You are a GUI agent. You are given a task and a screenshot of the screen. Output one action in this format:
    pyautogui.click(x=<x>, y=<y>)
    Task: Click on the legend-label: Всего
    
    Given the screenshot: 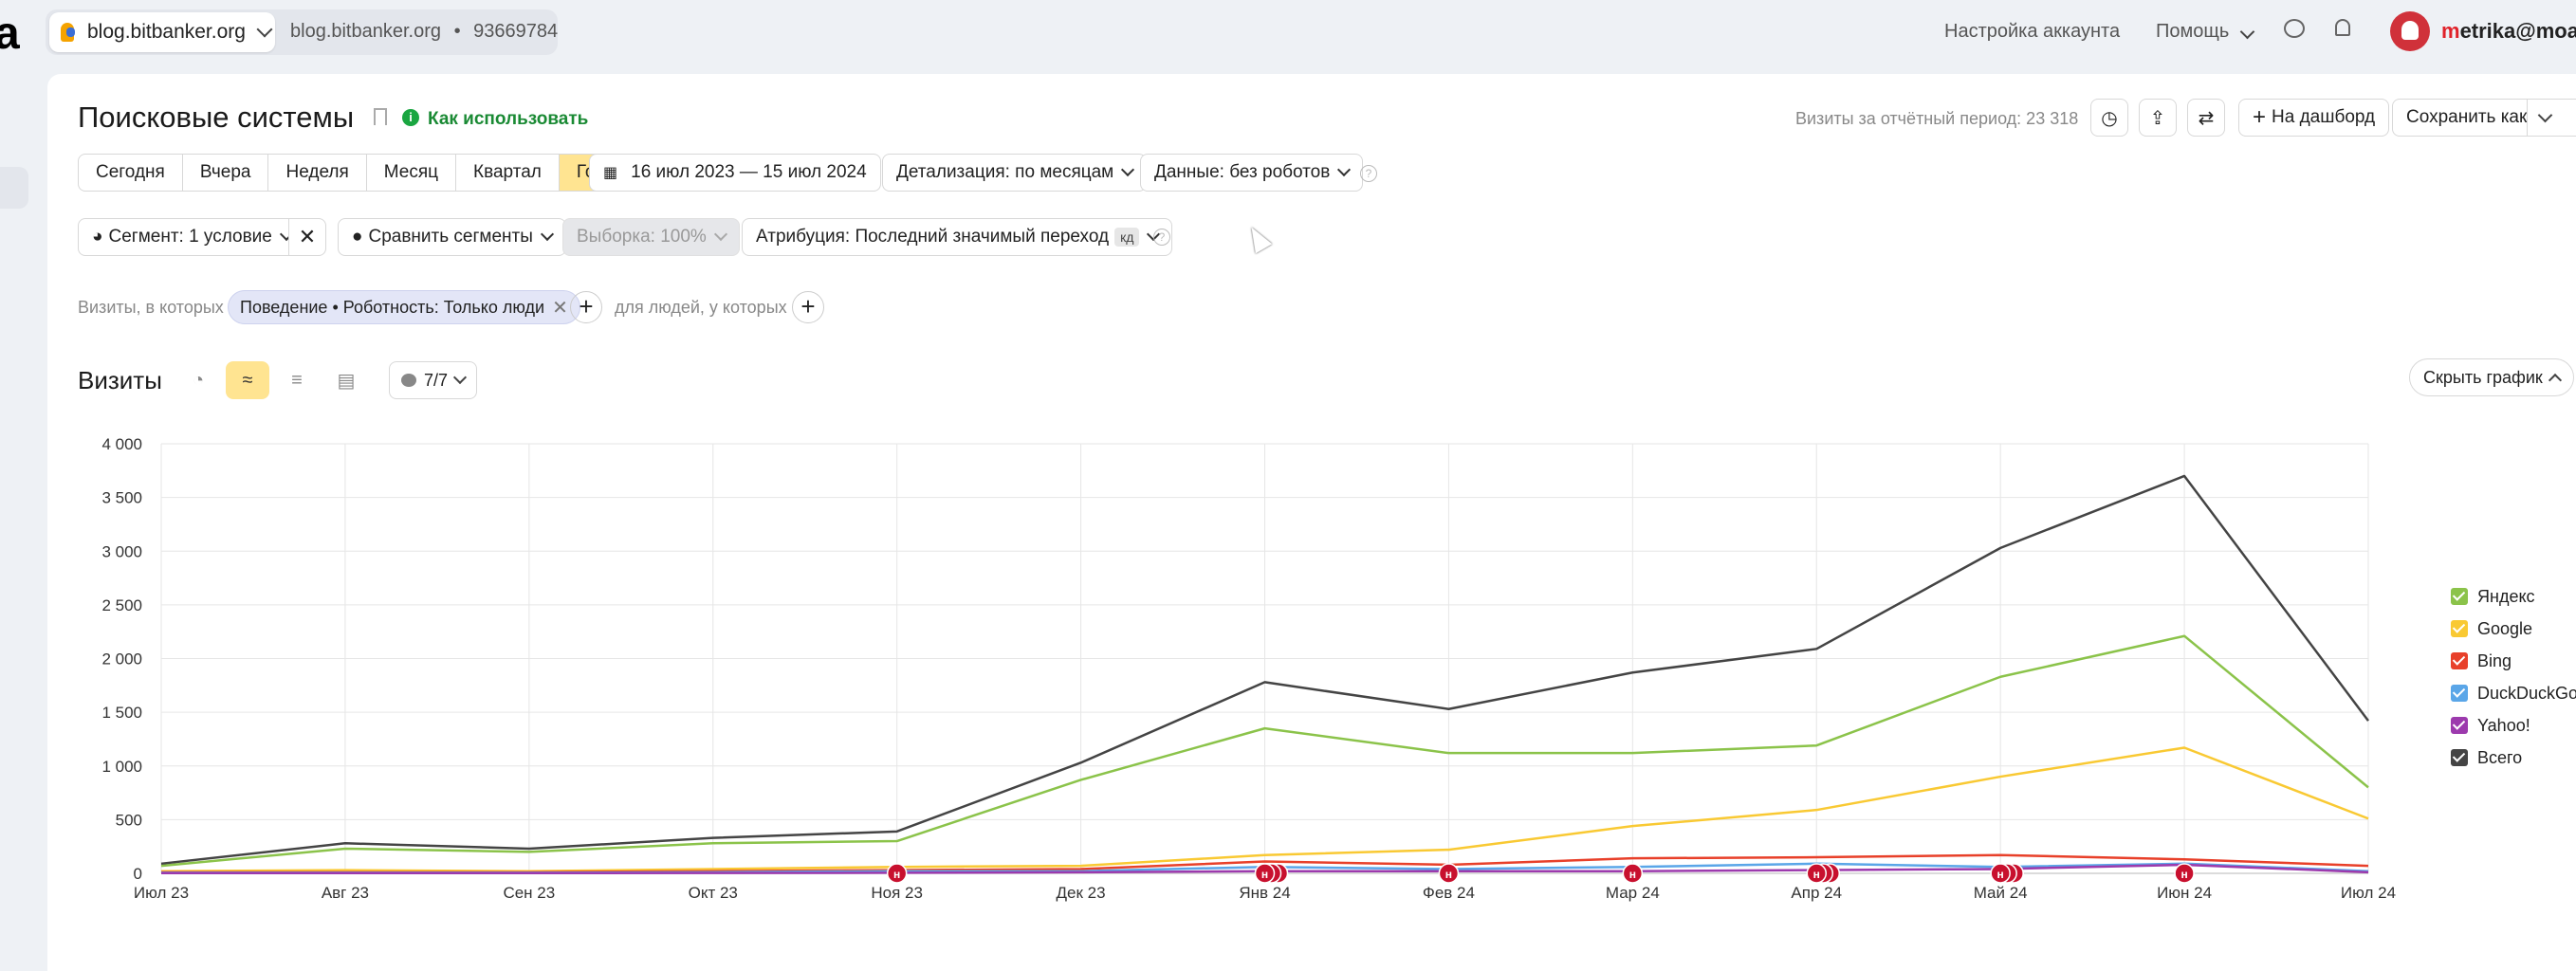 What is the action you would take?
    pyautogui.click(x=2500, y=757)
    